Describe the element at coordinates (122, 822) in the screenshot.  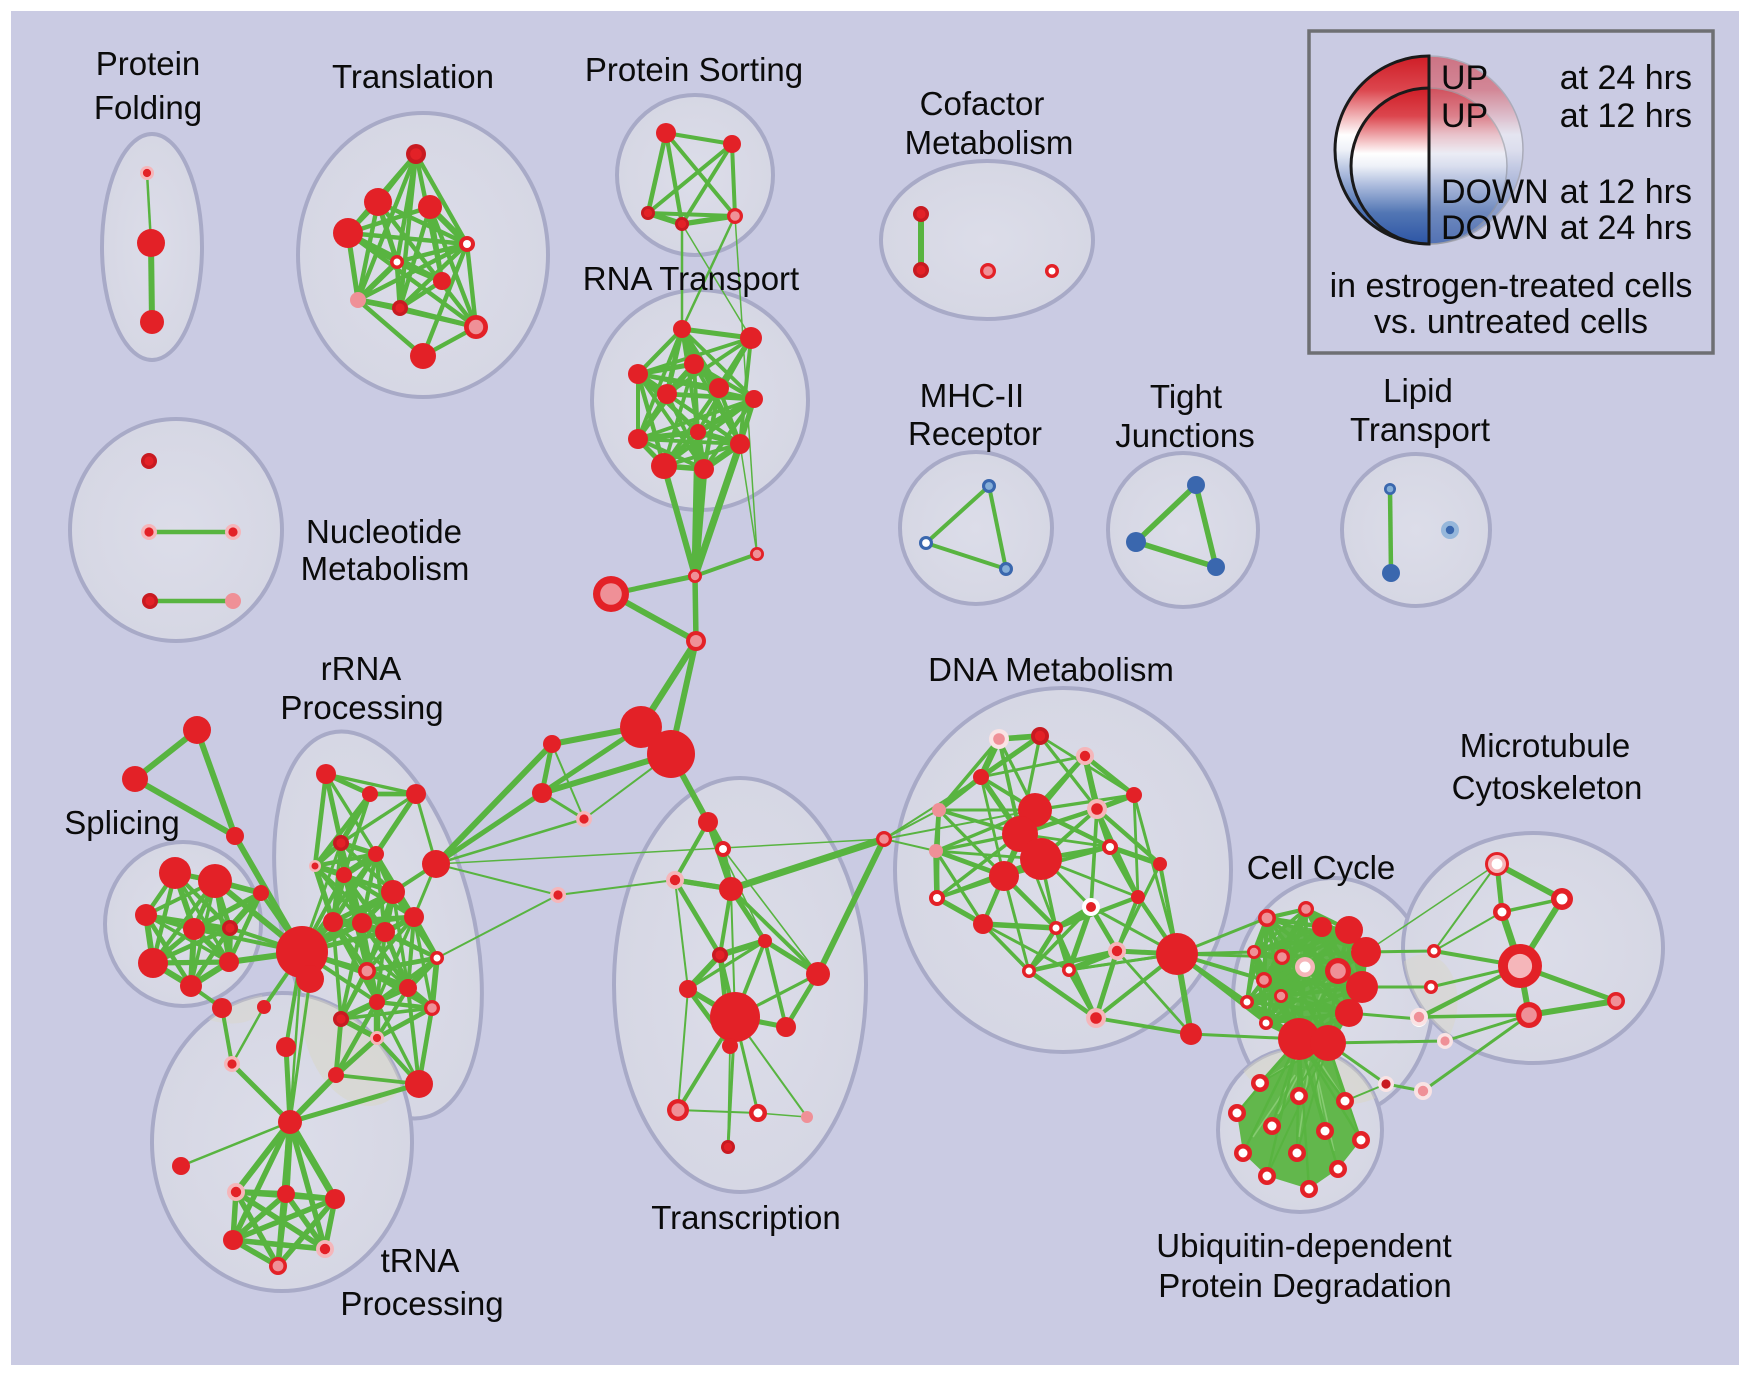
I see `svg-text: Splicing` at that location.